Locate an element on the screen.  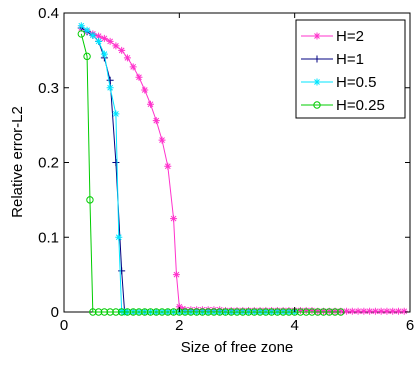
legend-entries: H=2 H=1 H=0.5 H=0.25 is located at coordinates (343, 71).